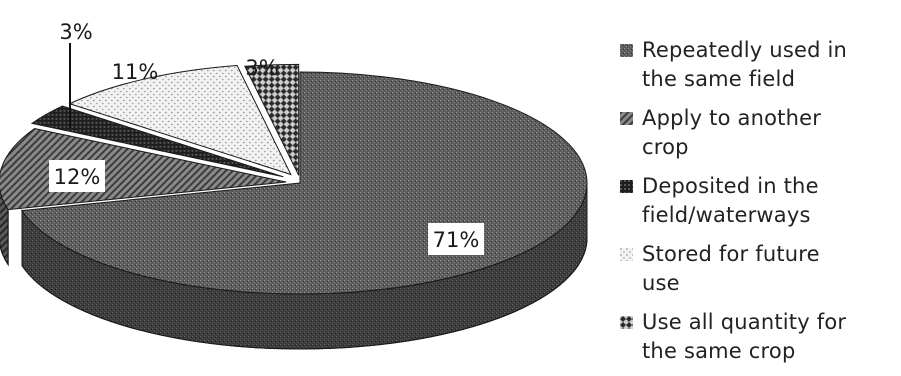  Describe the element at coordinates (626, 254) in the screenshot. I see `legend-swatch-stored-for-future-use` at that location.